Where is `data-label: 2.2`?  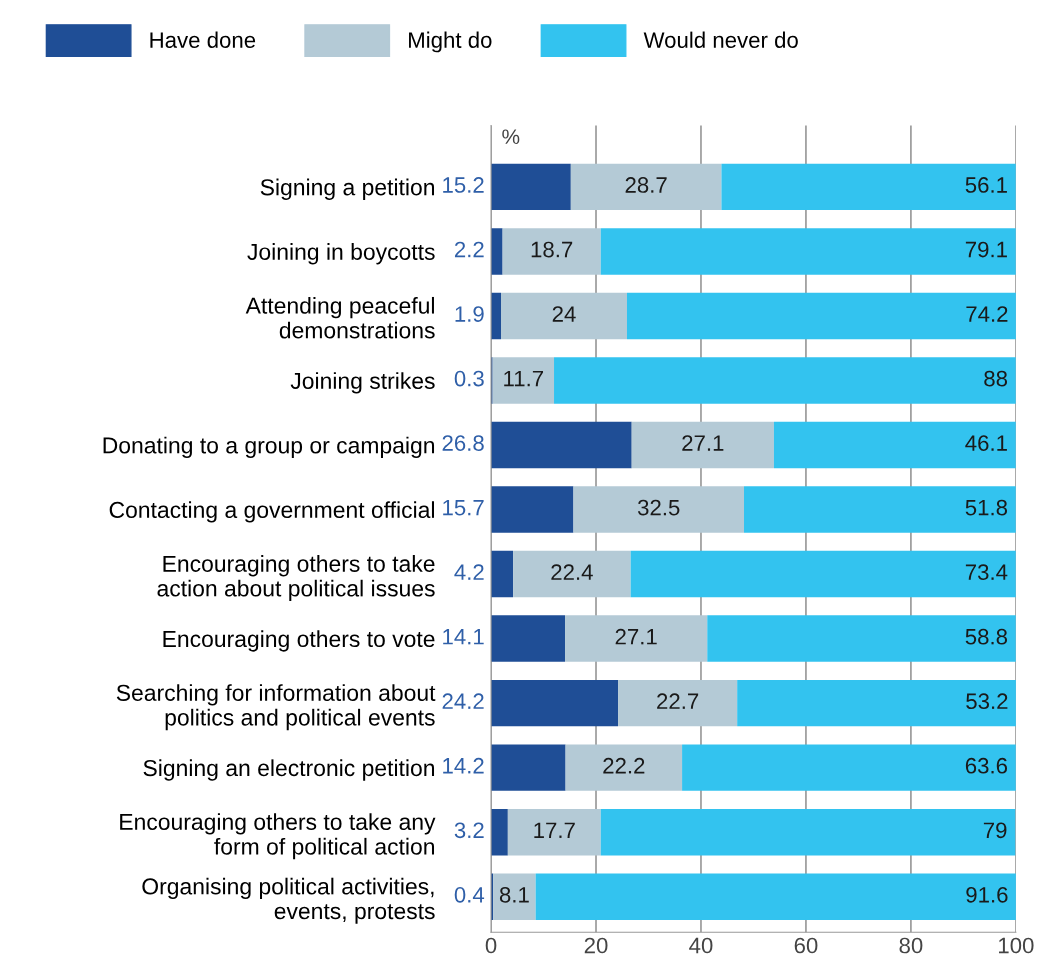 data-label: 2.2 is located at coordinates (469, 249).